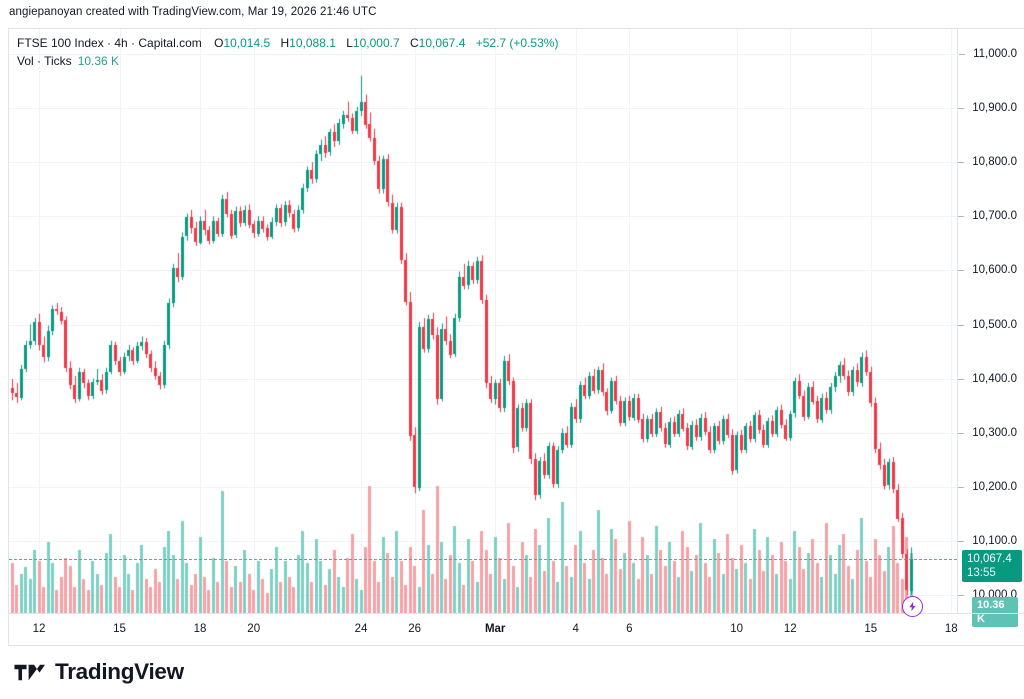 The width and height of the screenshot is (1024, 699). What do you see at coordinates (287, 61) in the screenshot?
I see `legend-volume-row: Vol · Ticks 10.36 K` at bounding box center [287, 61].